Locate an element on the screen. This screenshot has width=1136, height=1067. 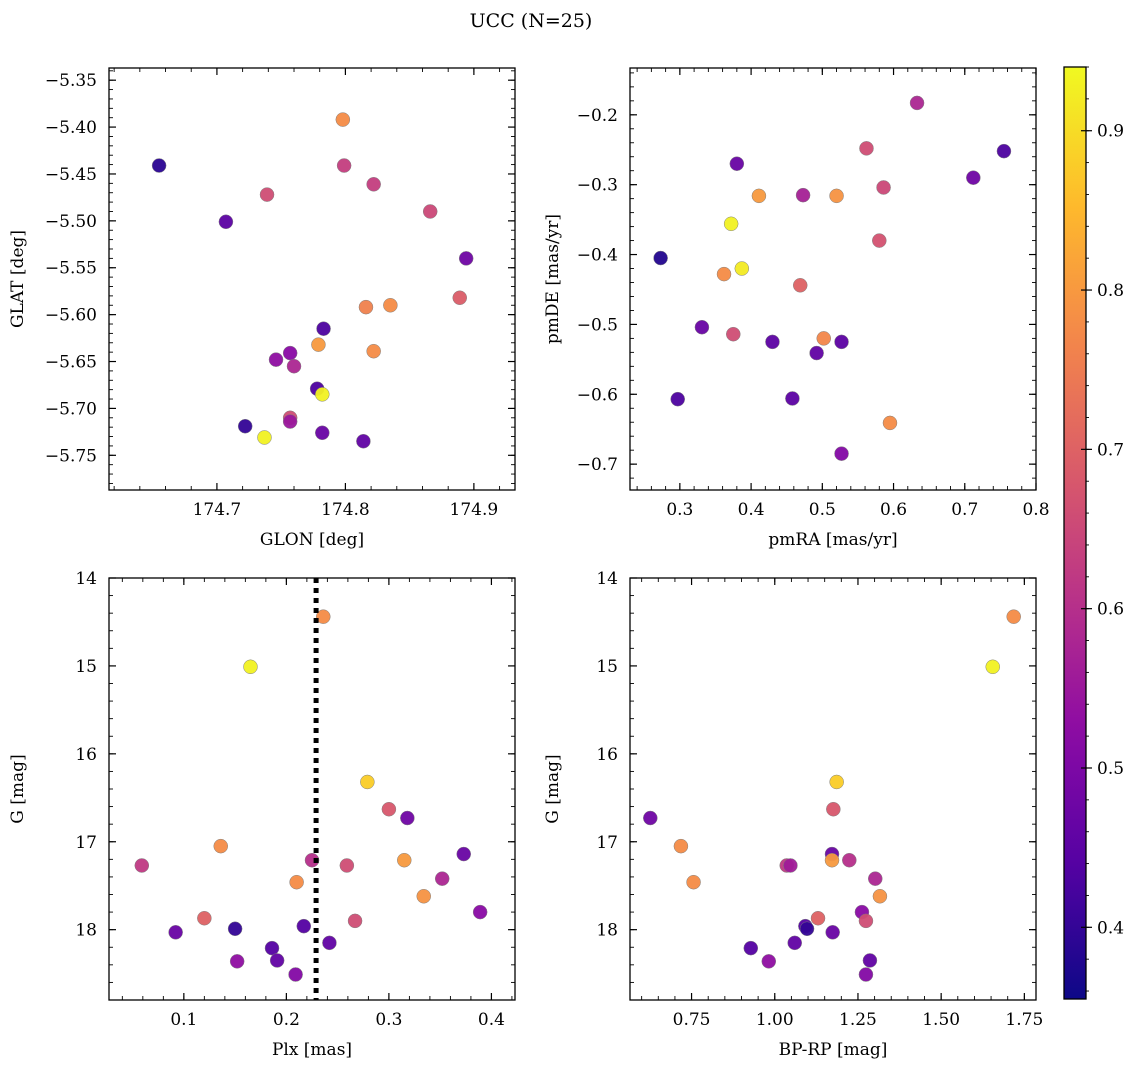
x-tick-label: 0.2 is located at coordinates (286, 1020).